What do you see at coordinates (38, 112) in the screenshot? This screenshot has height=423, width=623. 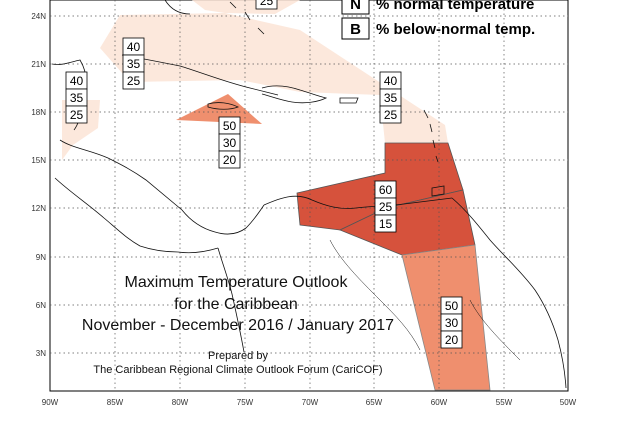 I see `lat-label: 18N` at bounding box center [38, 112].